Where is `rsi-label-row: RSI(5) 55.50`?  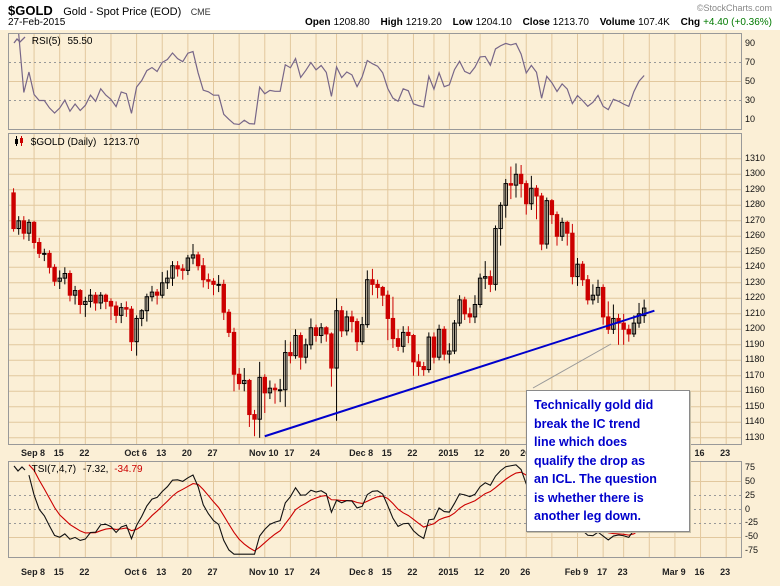
rsi-label-row: RSI(5) 55.50 is located at coordinates (53, 42).